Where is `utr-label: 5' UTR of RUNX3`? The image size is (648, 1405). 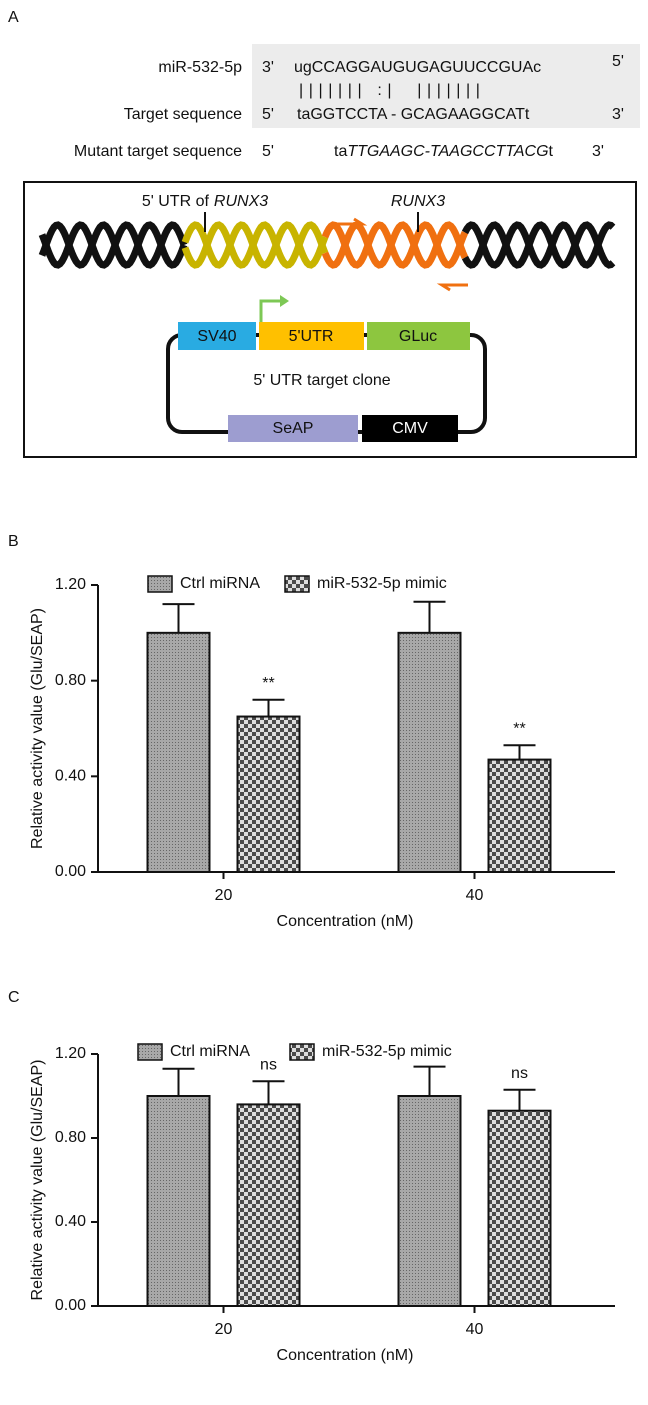 utr-label: 5' UTR of RUNX3 is located at coordinates (205, 201).